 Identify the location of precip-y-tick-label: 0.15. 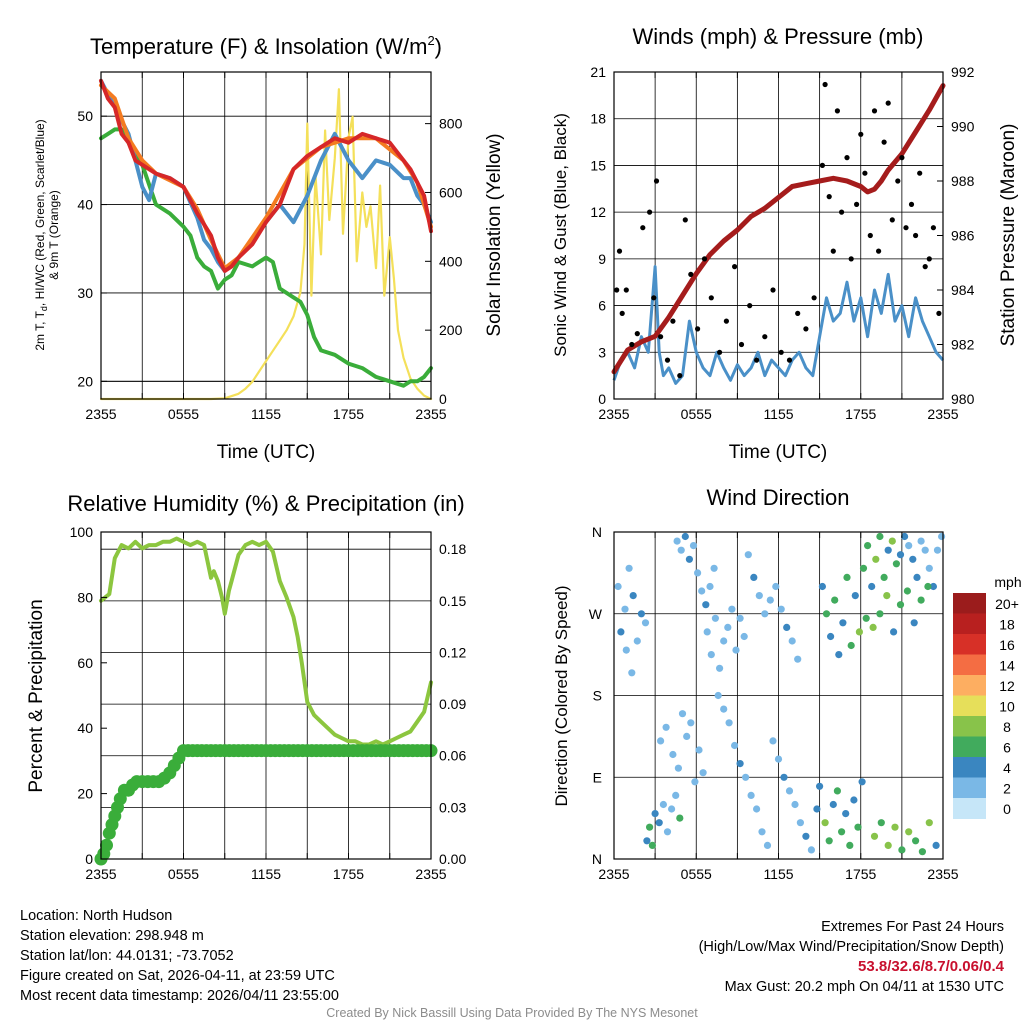
(452, 601).